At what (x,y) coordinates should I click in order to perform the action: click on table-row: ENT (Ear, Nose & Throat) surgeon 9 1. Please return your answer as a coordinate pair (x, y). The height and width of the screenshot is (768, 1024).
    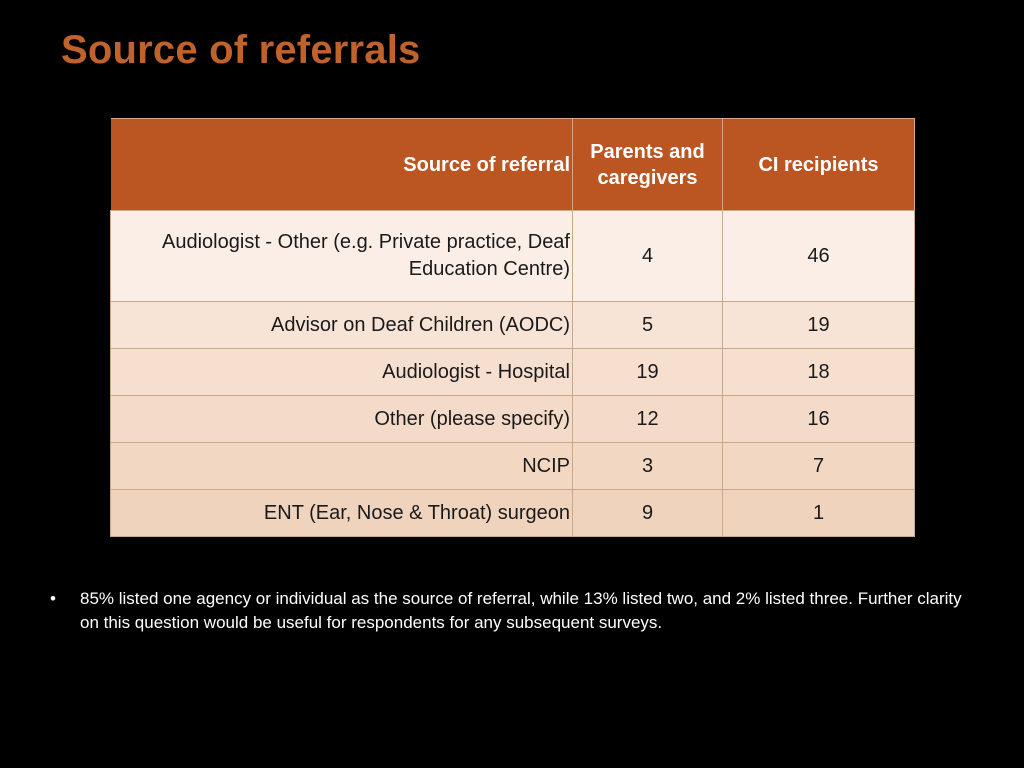
    Looking at the image, I should click on (512, 513).